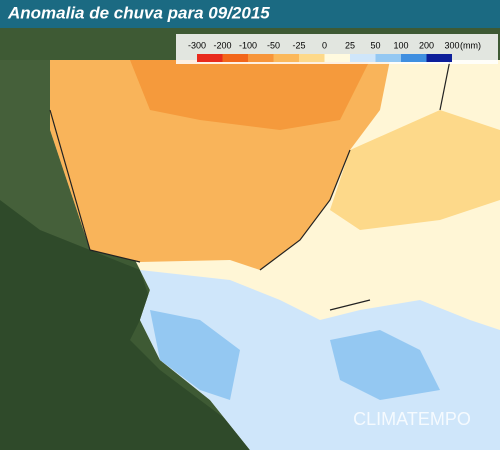  What do you see at coordinates (350, 45) in the screenshot?
I see `legend-tick-label: 25` at bounding box center [350, 45].